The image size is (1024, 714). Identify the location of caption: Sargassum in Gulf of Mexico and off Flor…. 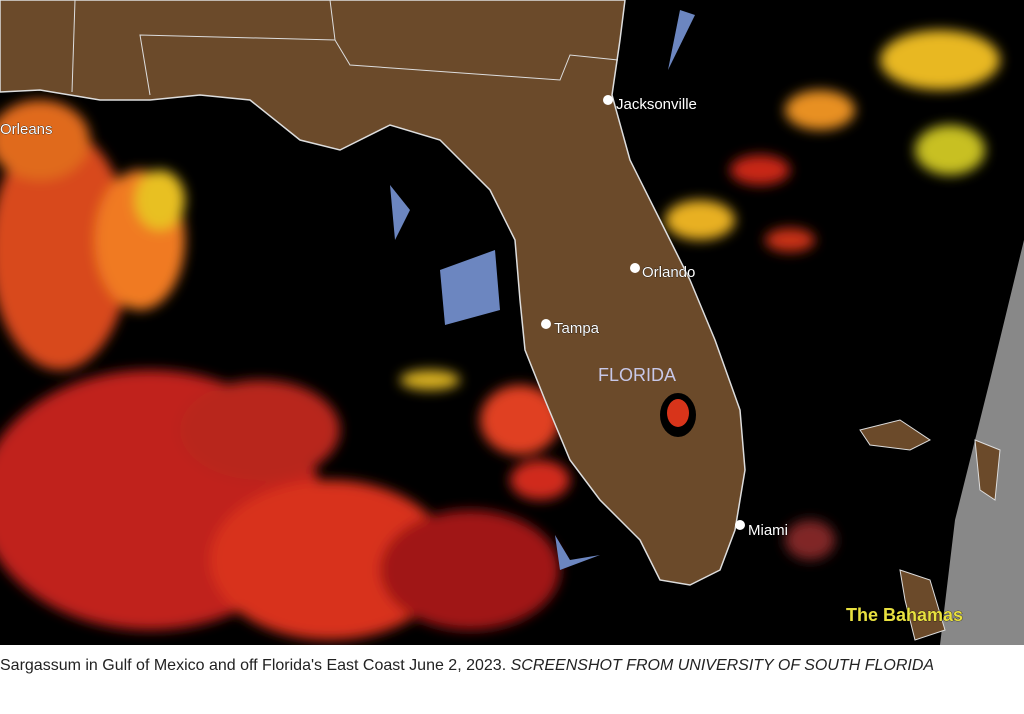
(510, 665).